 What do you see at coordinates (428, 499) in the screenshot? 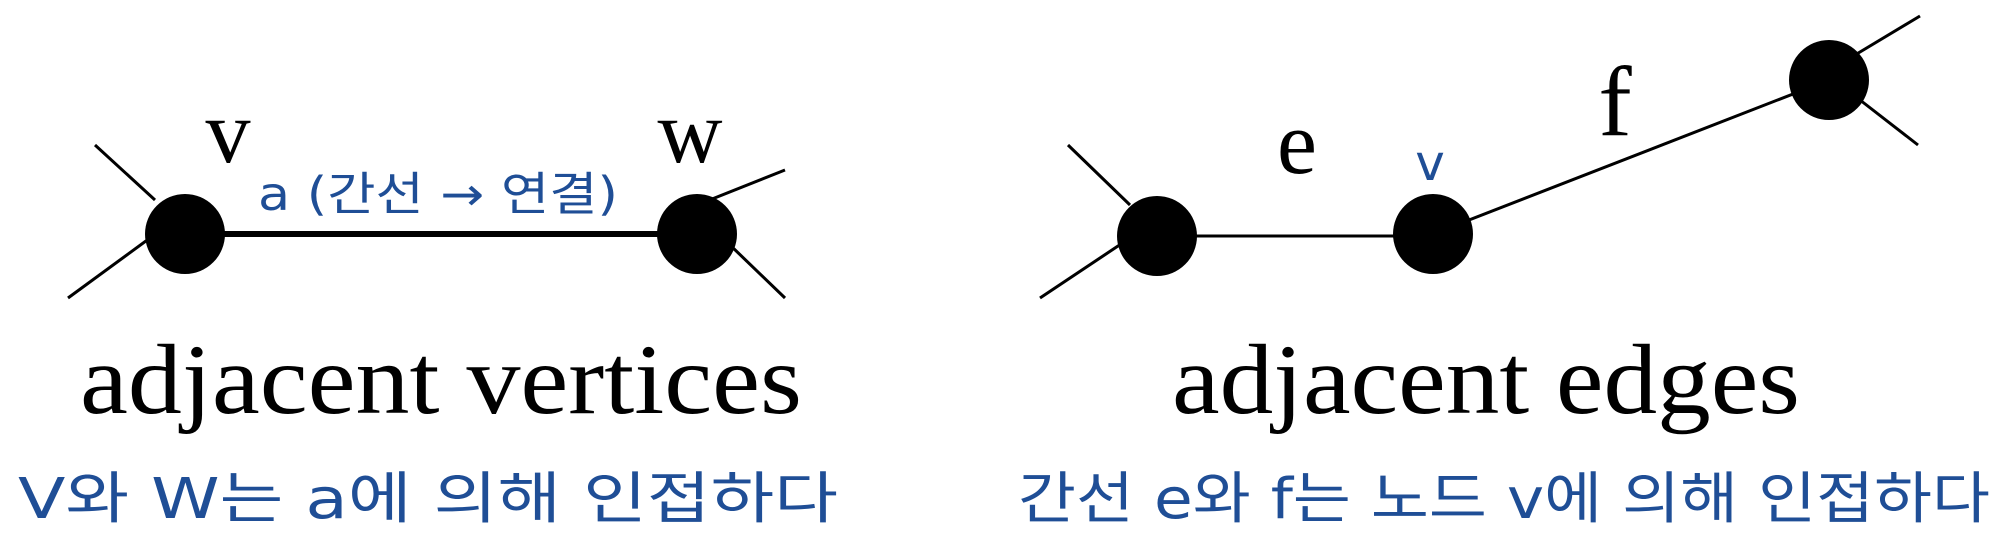
I see `left-note: V와 W는 a에 의해 인접하다` at bounding box center [428, 499].